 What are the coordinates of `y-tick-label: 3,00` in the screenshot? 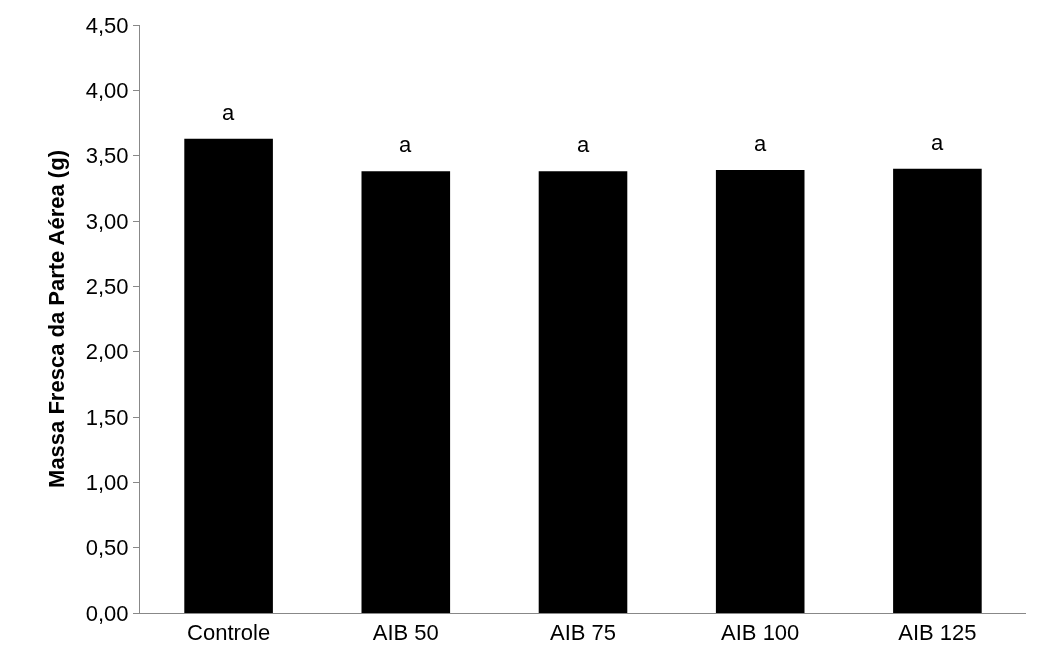 It's located at (107, 221).